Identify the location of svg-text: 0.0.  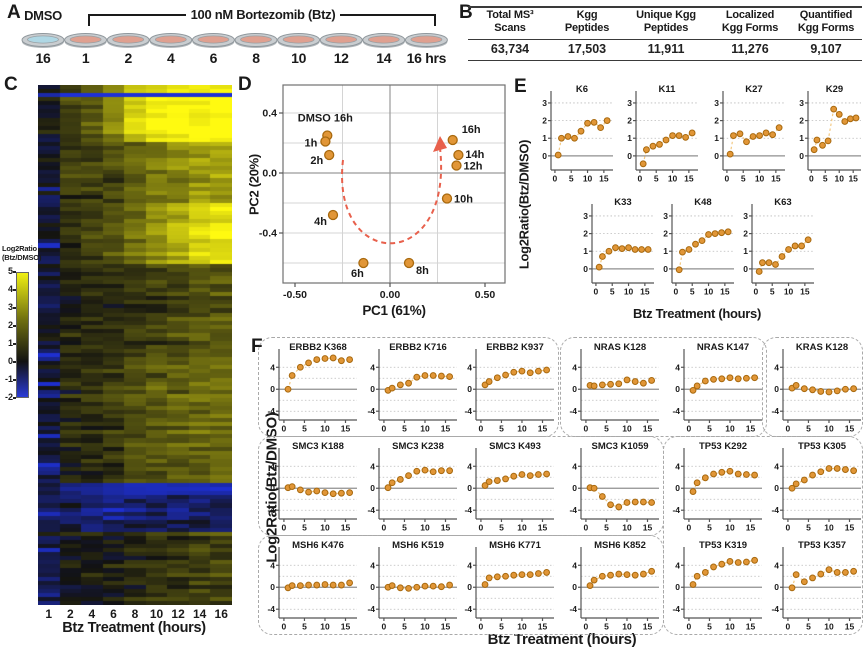
(269, 174).